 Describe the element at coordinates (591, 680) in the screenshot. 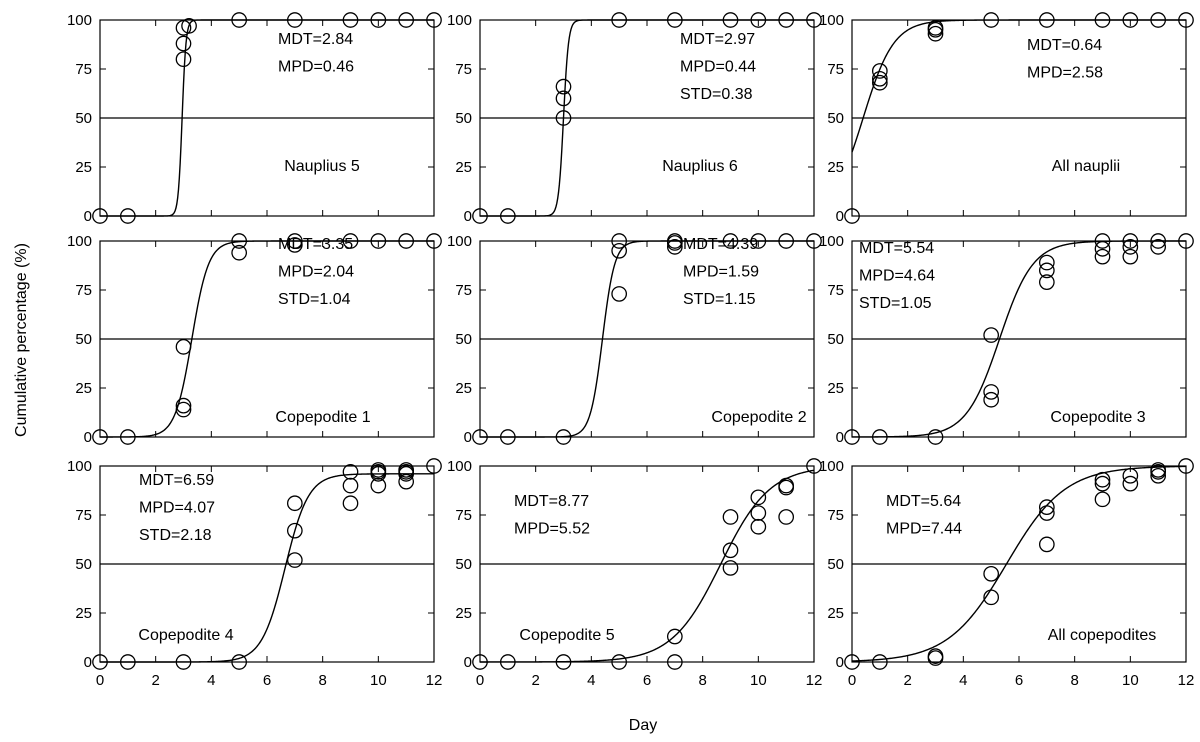

I see `x-tick-label: 4` at that location.